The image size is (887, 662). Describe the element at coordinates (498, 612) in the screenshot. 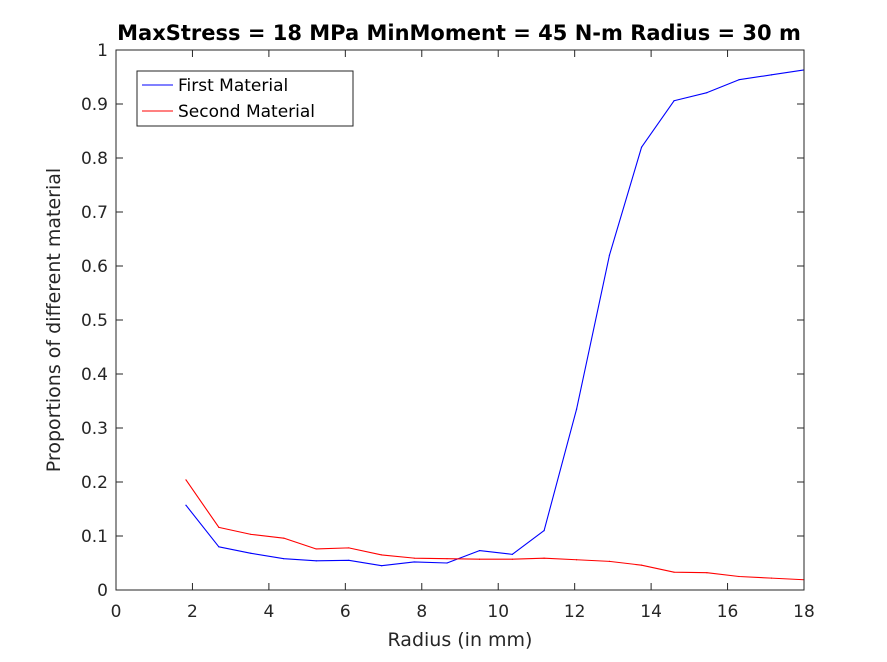

I see `x-tick-label: 10` at that location.